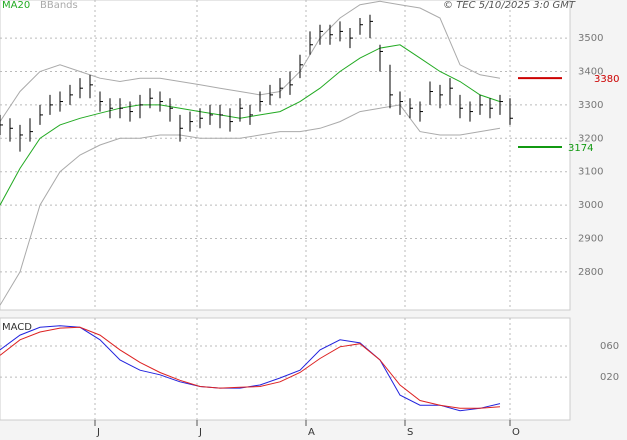 The image size is (627, 440). I want to click on level-label: 3174, so click(580, 148).